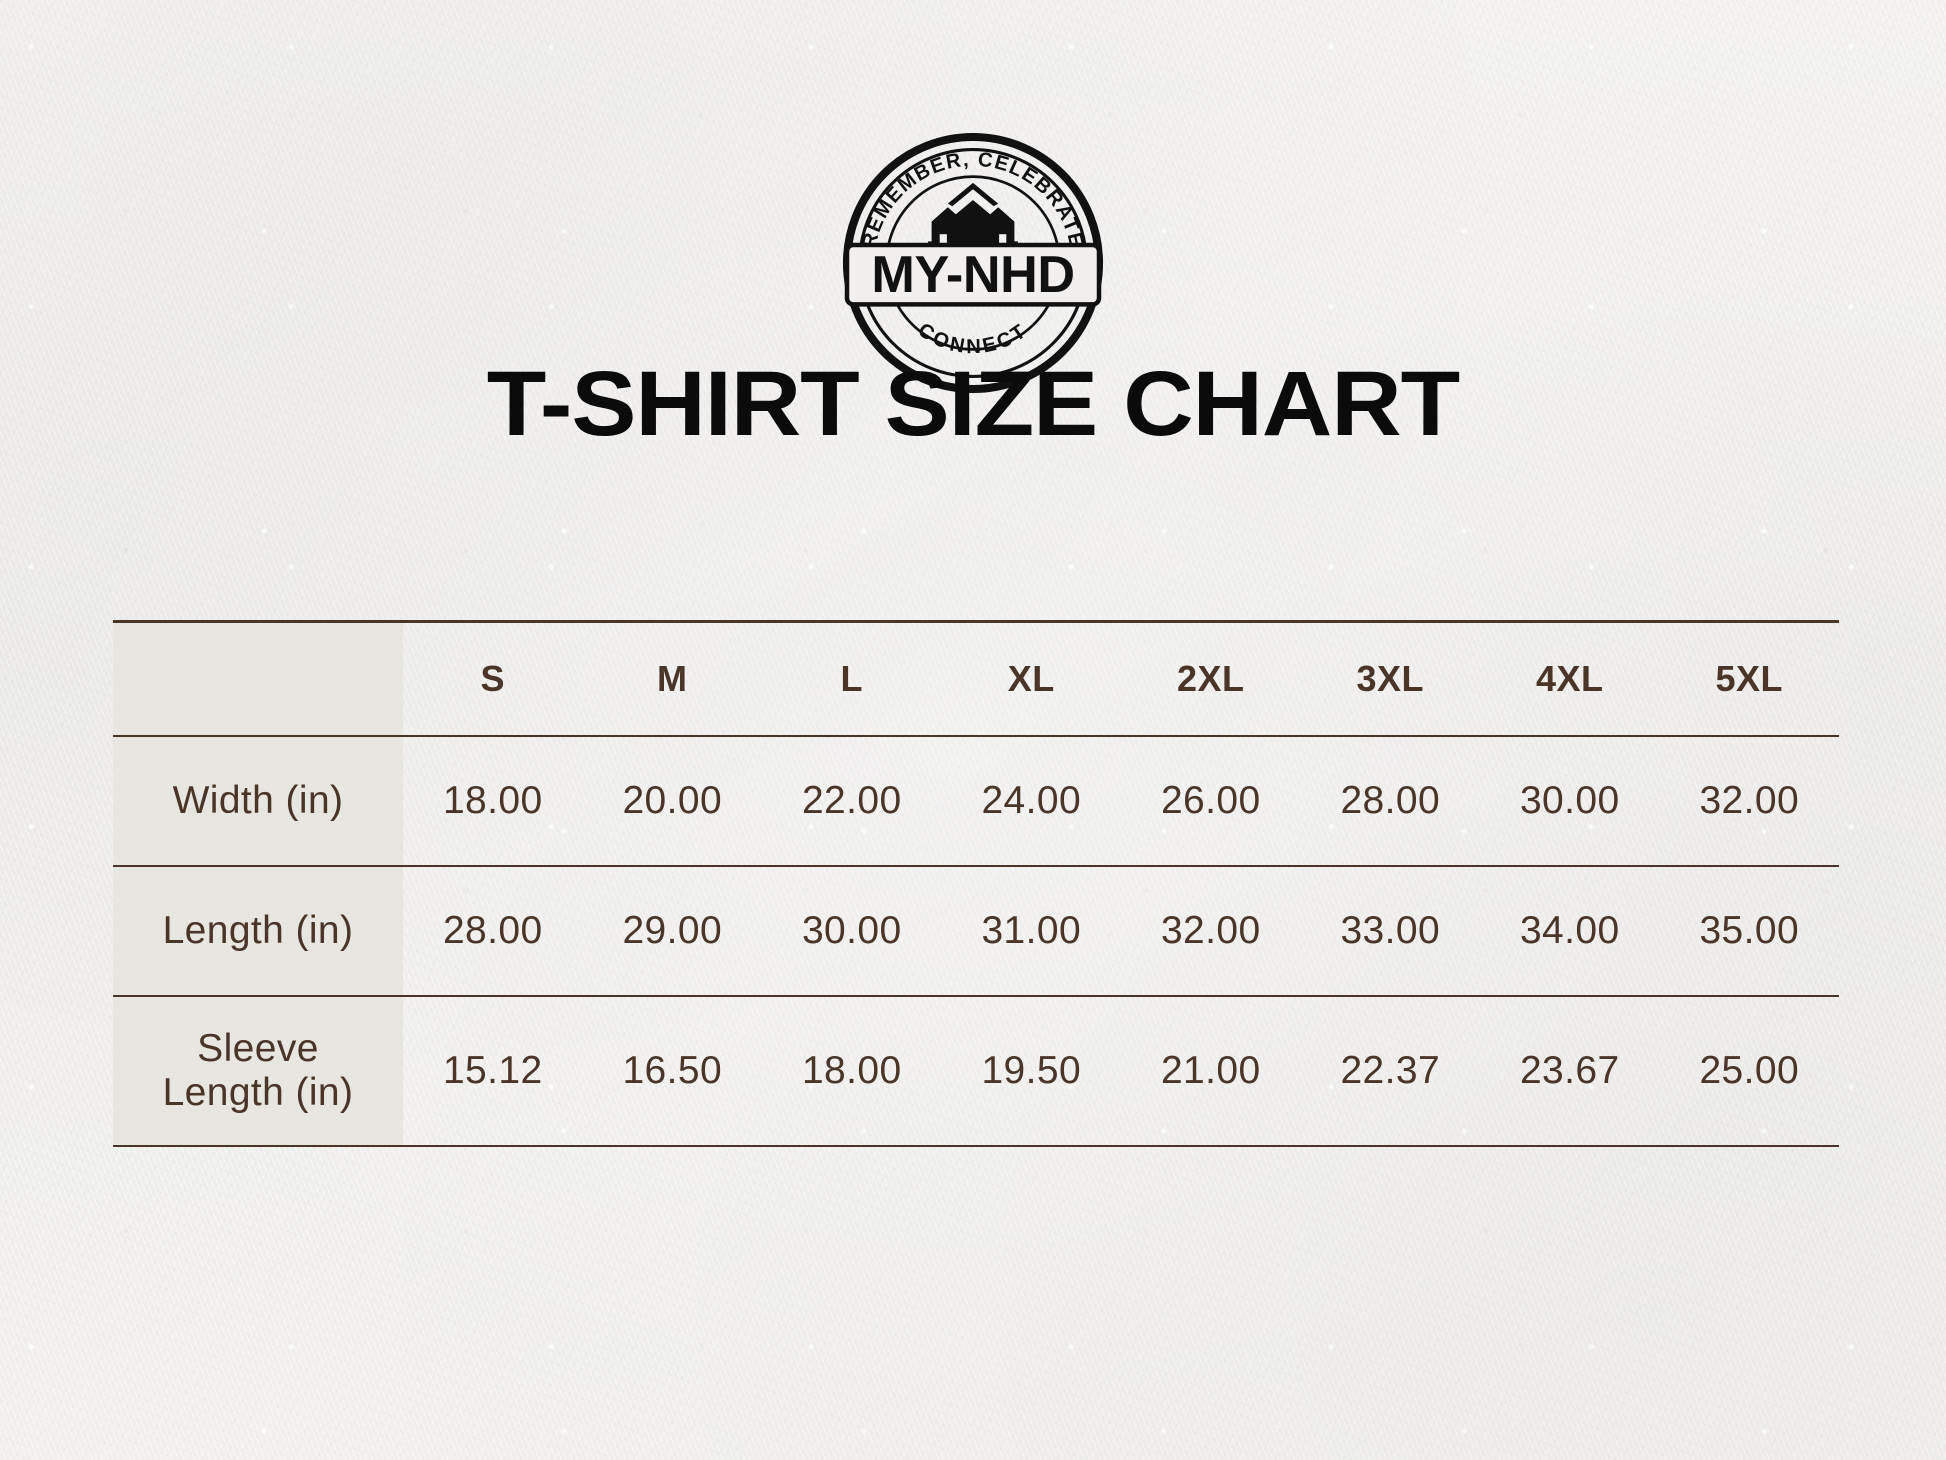 Image resolution: width=1946 pixels, height=1460 pixels. I want to click on my-nhd-logo: REMEMBER, CELEBRATE CONNECT, so click(973, 263).